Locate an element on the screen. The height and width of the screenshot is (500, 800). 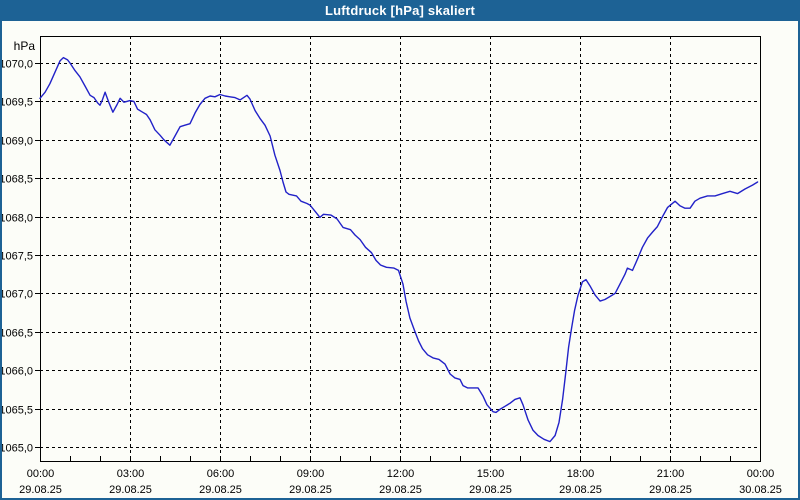
y-axis-unit-label: hPa is located at coordinates (25, 46).